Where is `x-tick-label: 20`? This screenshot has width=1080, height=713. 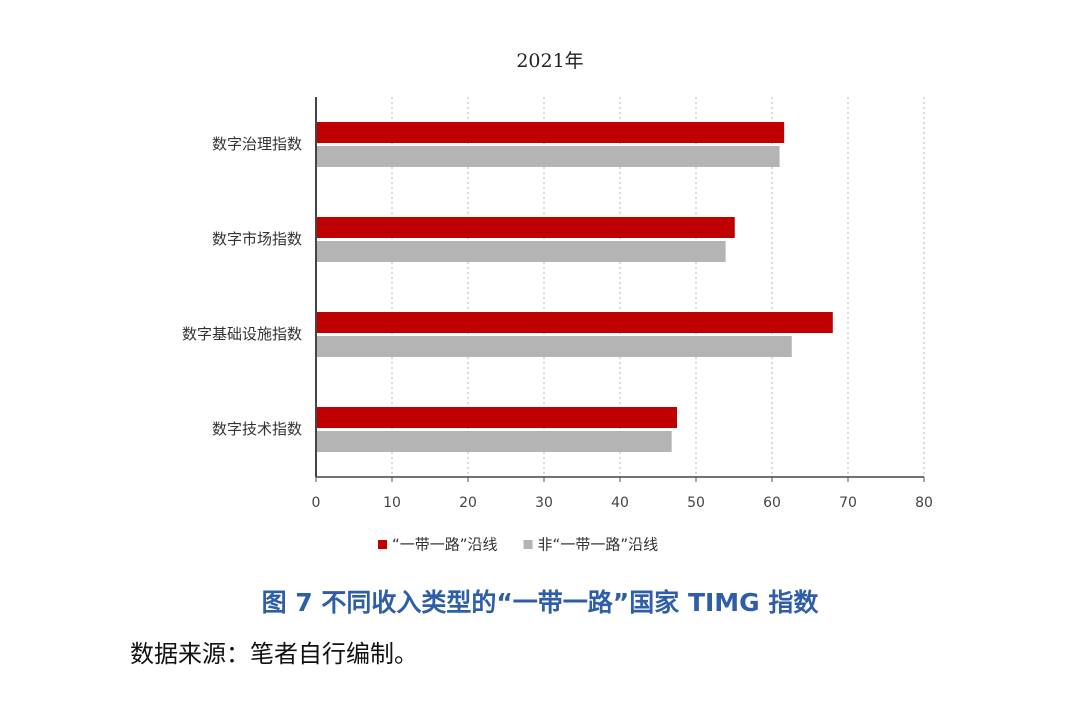 x-tick-label: 20 is located at coordinates (468, 503).